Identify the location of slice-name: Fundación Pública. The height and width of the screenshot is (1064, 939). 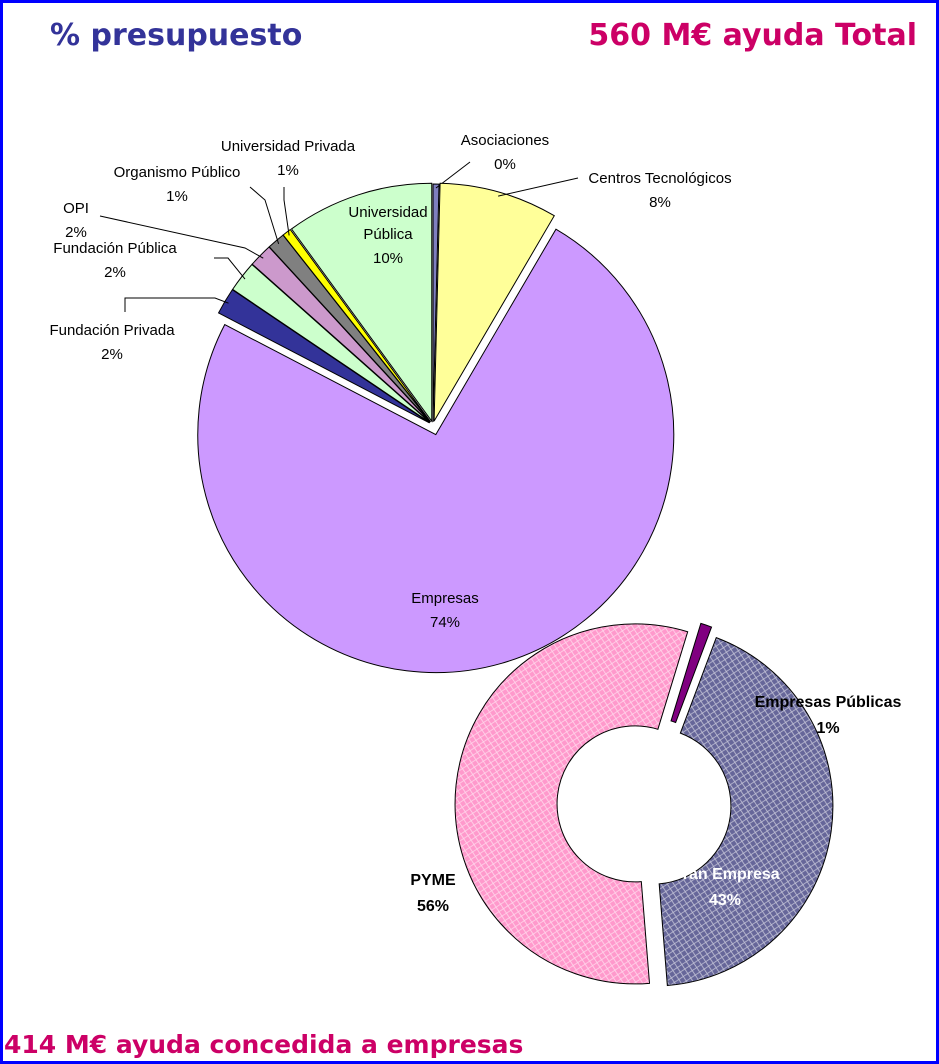
(115, 248).